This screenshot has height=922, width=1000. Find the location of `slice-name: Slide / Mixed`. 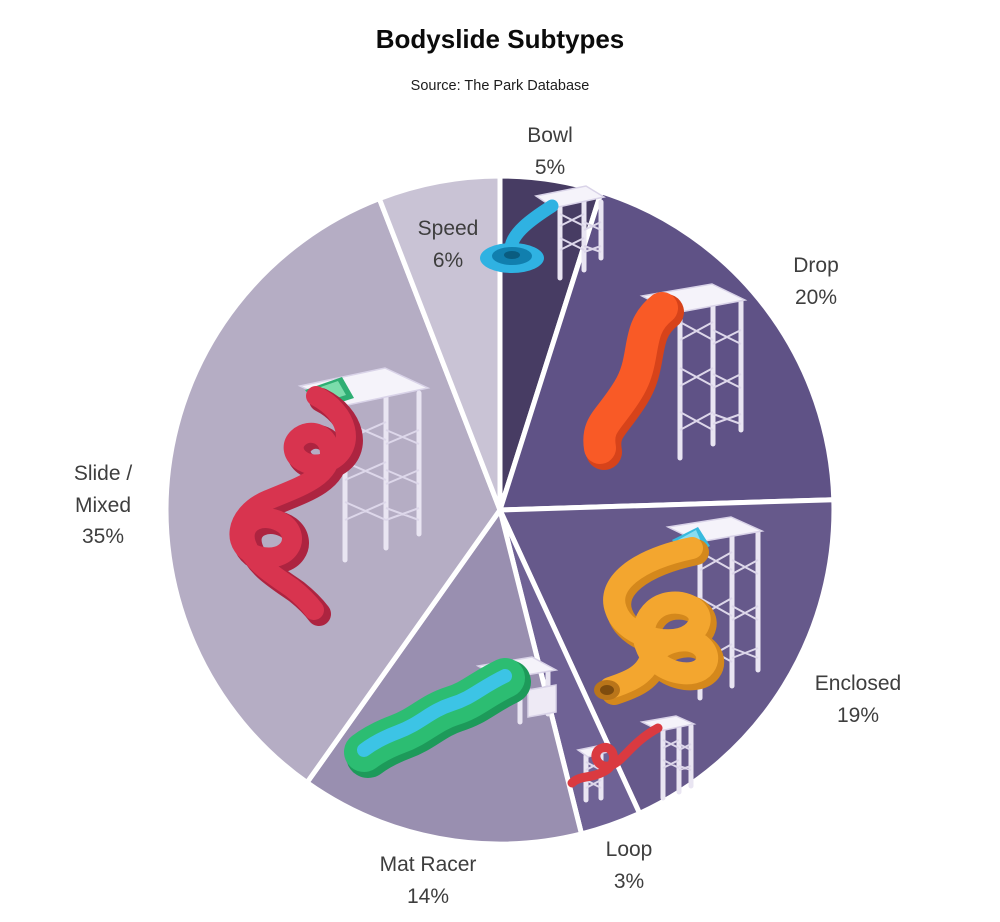

slice-name: Slide / Mixed is located at coordinates (103, 489).